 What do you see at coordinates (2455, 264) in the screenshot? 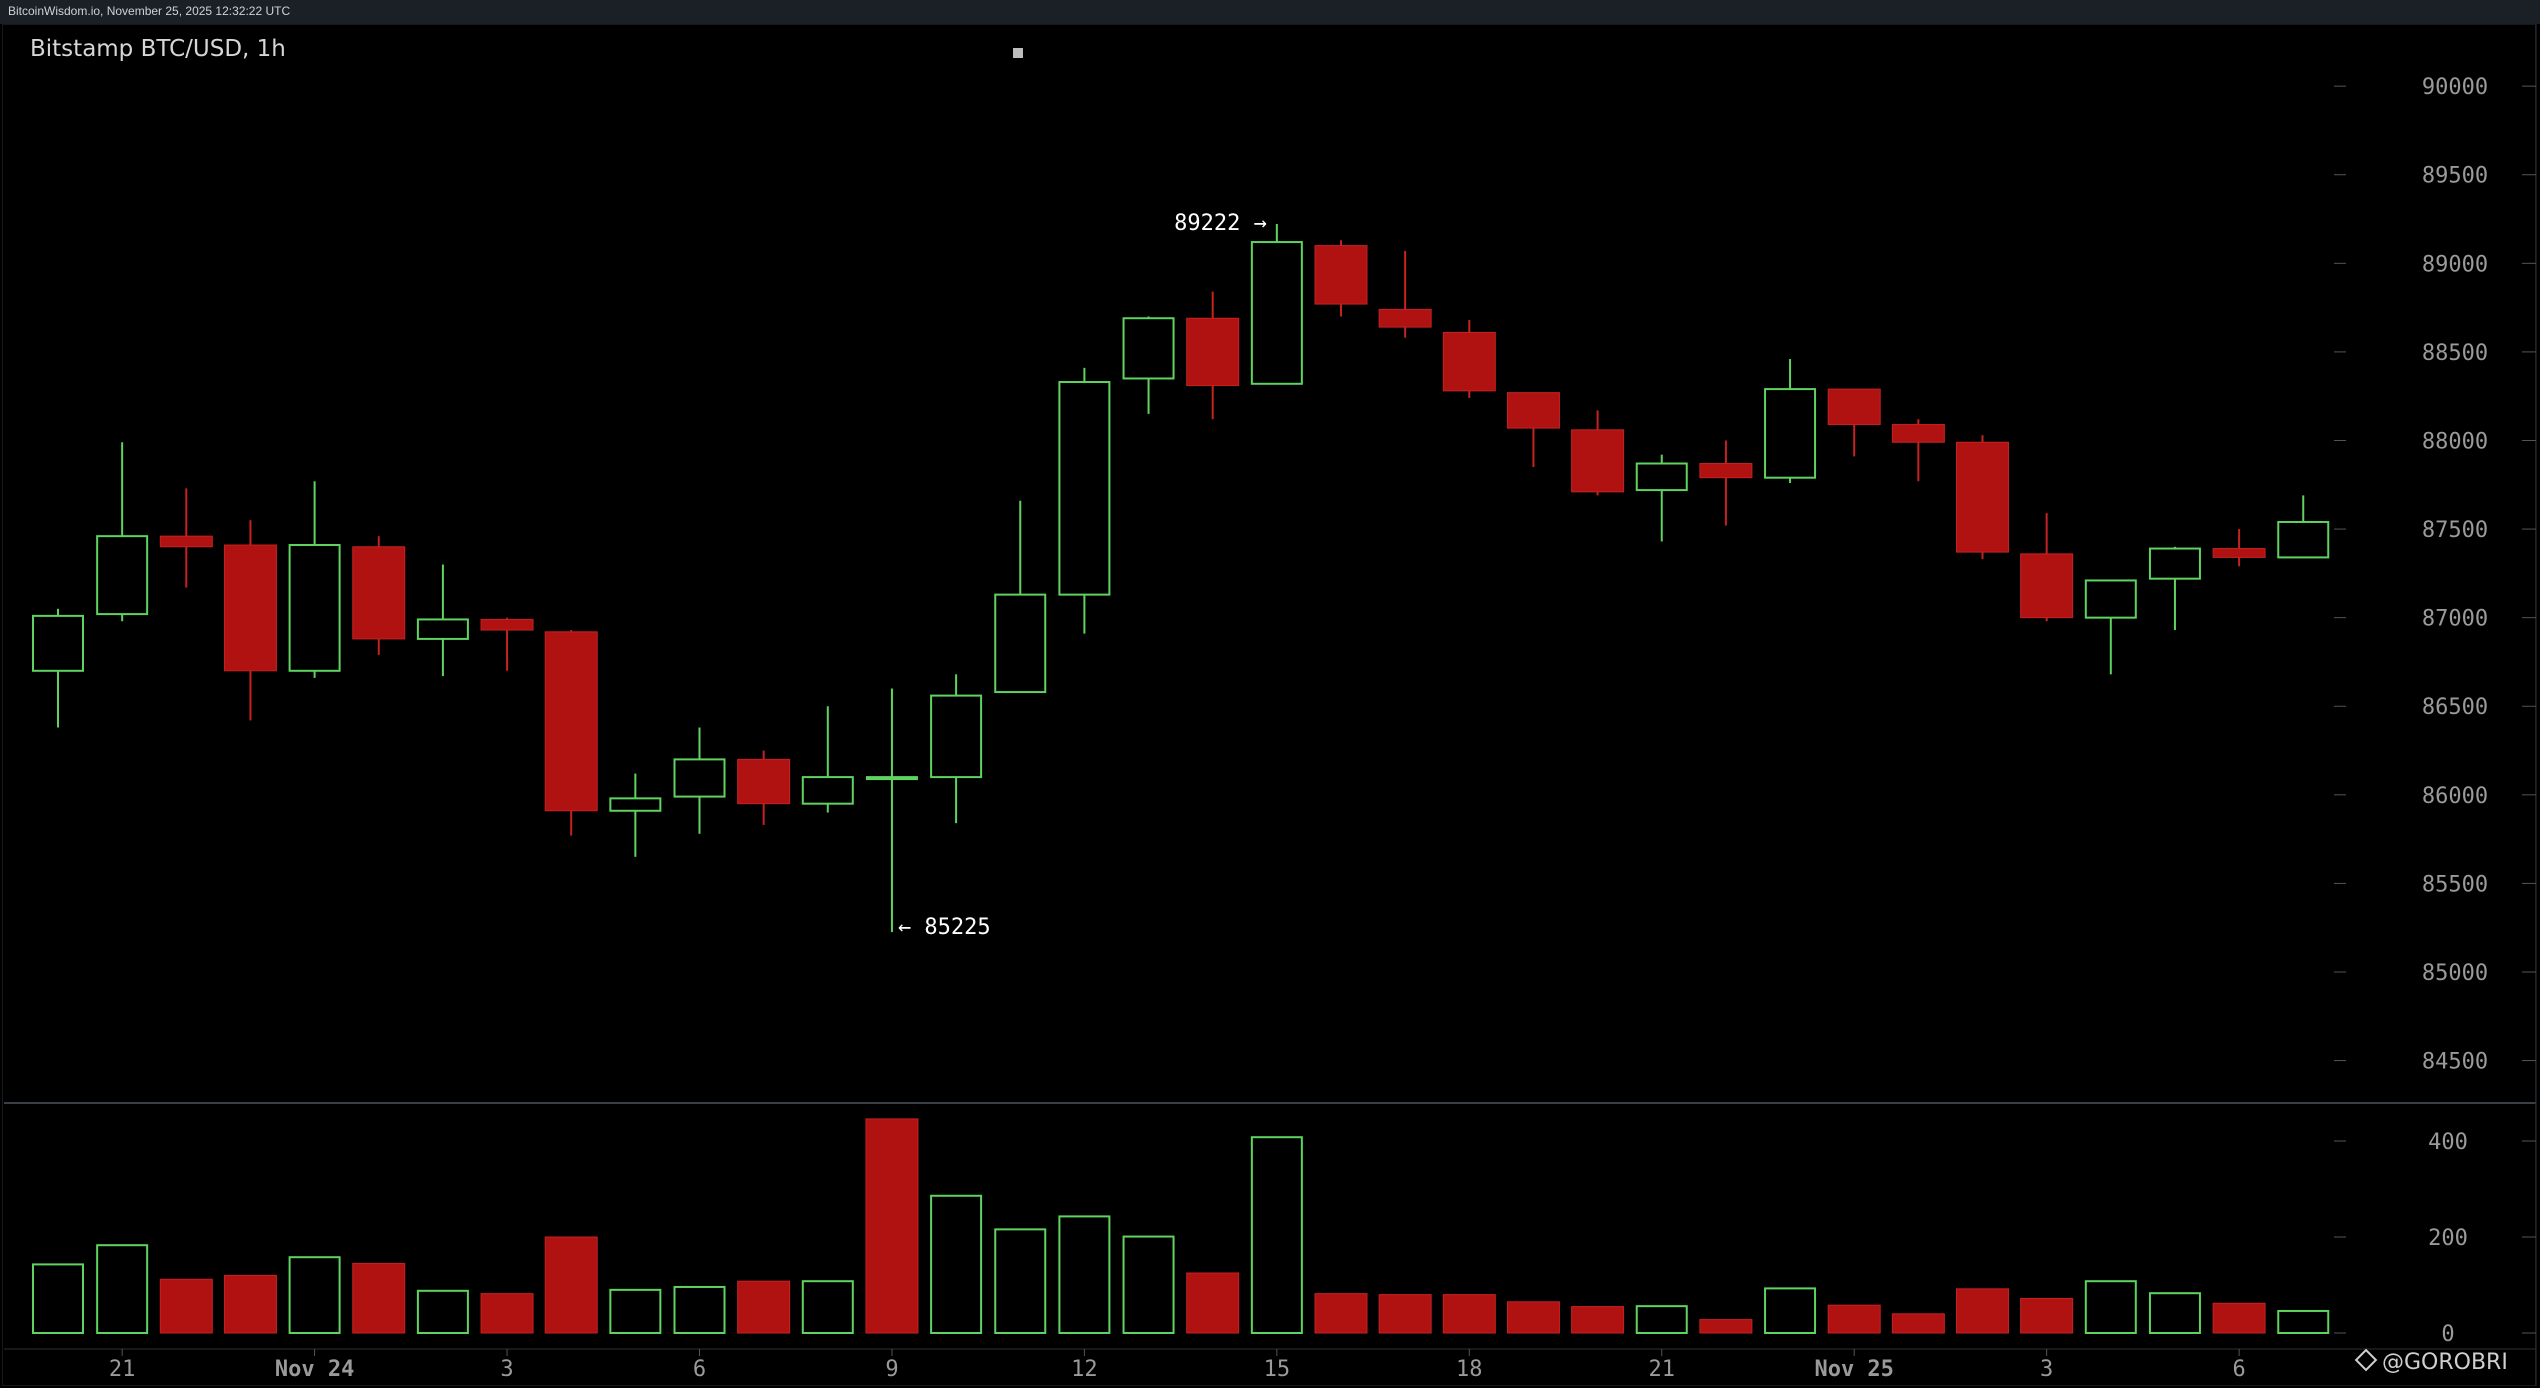
I see `price-tick-label: 89000` at bounding box center [2455, 264].